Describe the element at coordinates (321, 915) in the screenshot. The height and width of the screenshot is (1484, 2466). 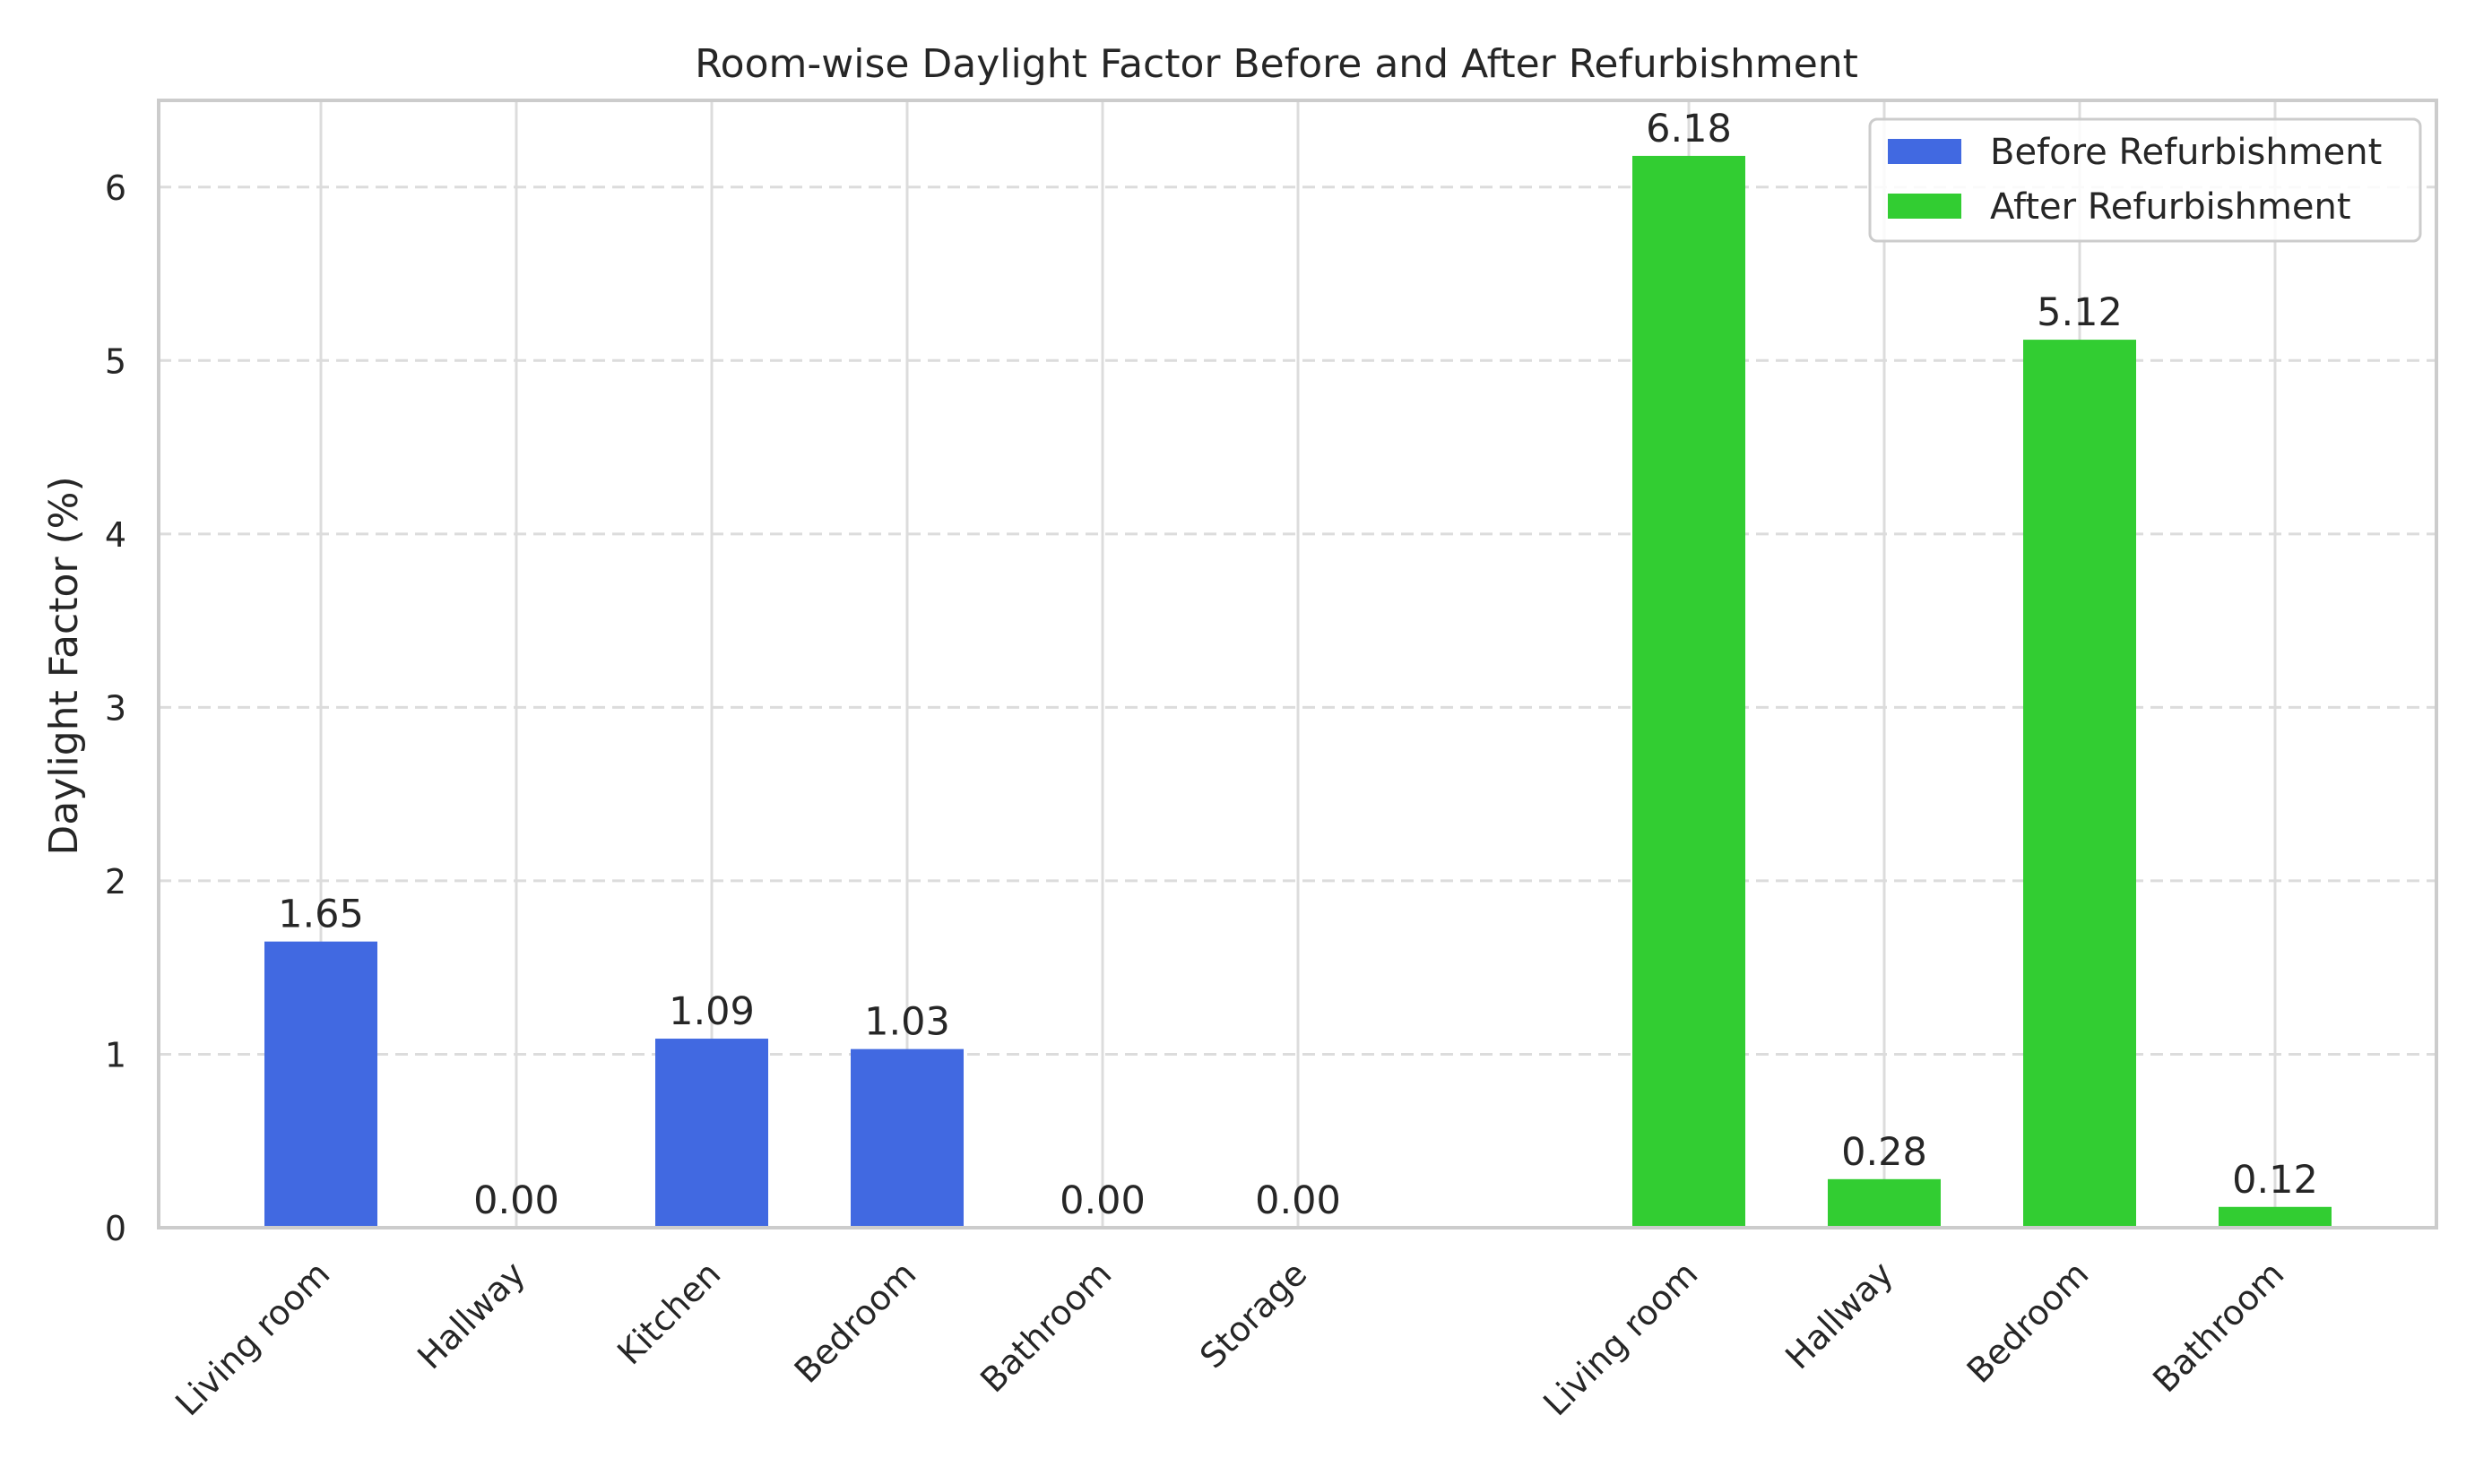
I see `bar-value-label: 1.65` at that location.